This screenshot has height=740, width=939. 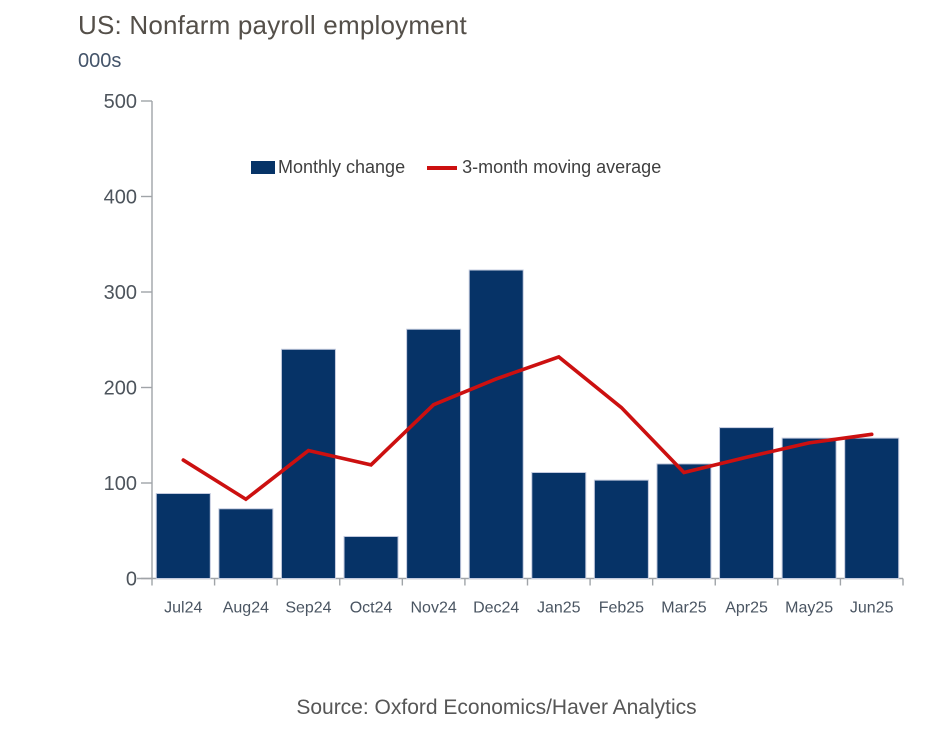 What do you see at coordinates (621, 529) in the screenshot?
I see `bar-Feb25` at bounding box center [621, 529].